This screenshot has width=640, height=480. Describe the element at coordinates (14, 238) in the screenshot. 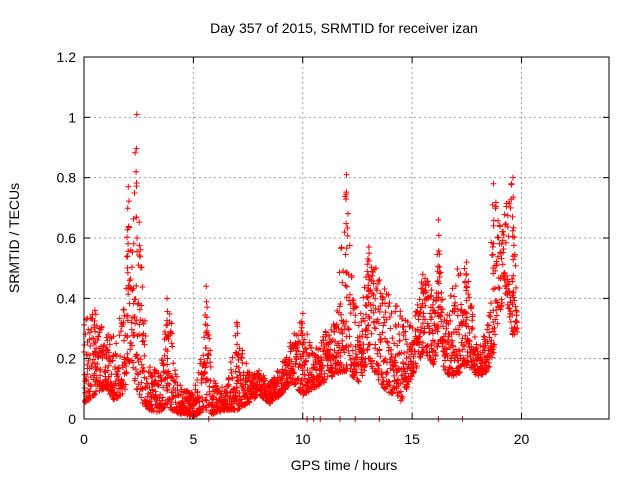

I see `y-axis-label: SRMTID / TECUs` at that location.